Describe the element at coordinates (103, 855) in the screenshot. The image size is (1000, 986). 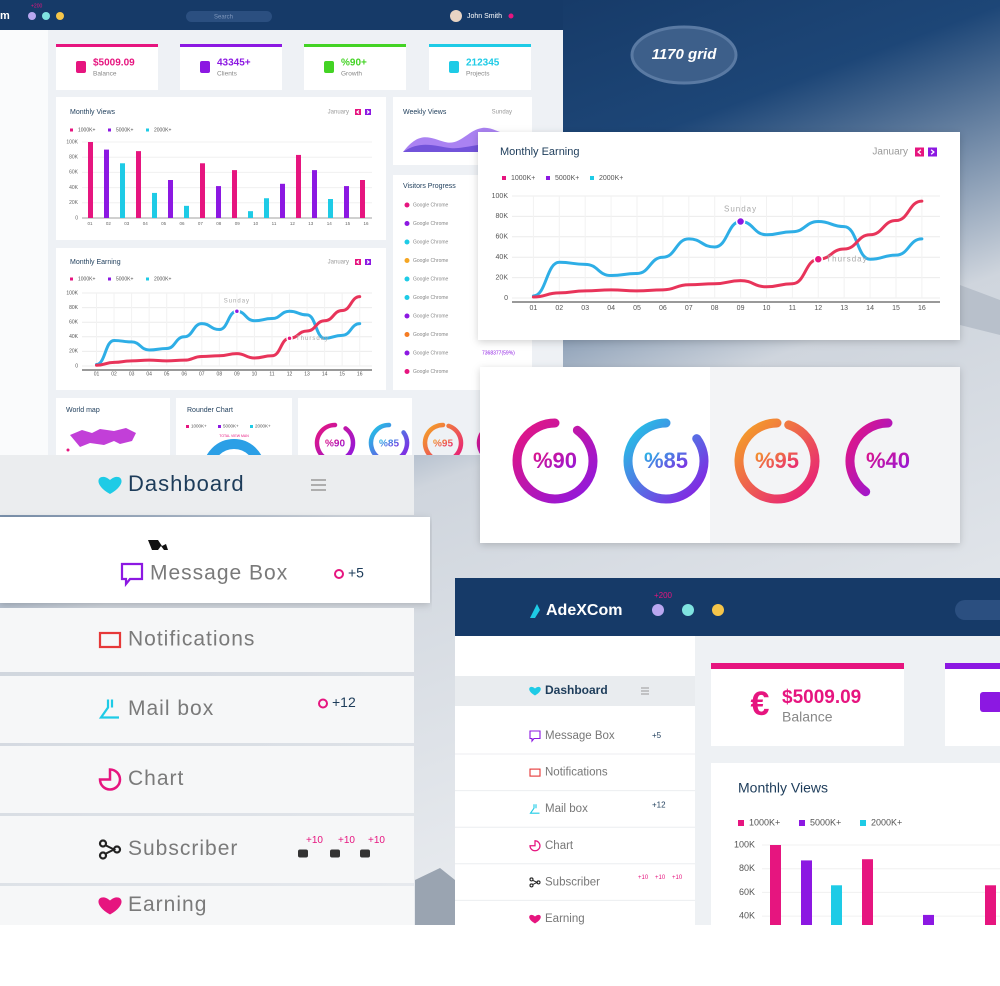
I see `subscriber-node` at that location.